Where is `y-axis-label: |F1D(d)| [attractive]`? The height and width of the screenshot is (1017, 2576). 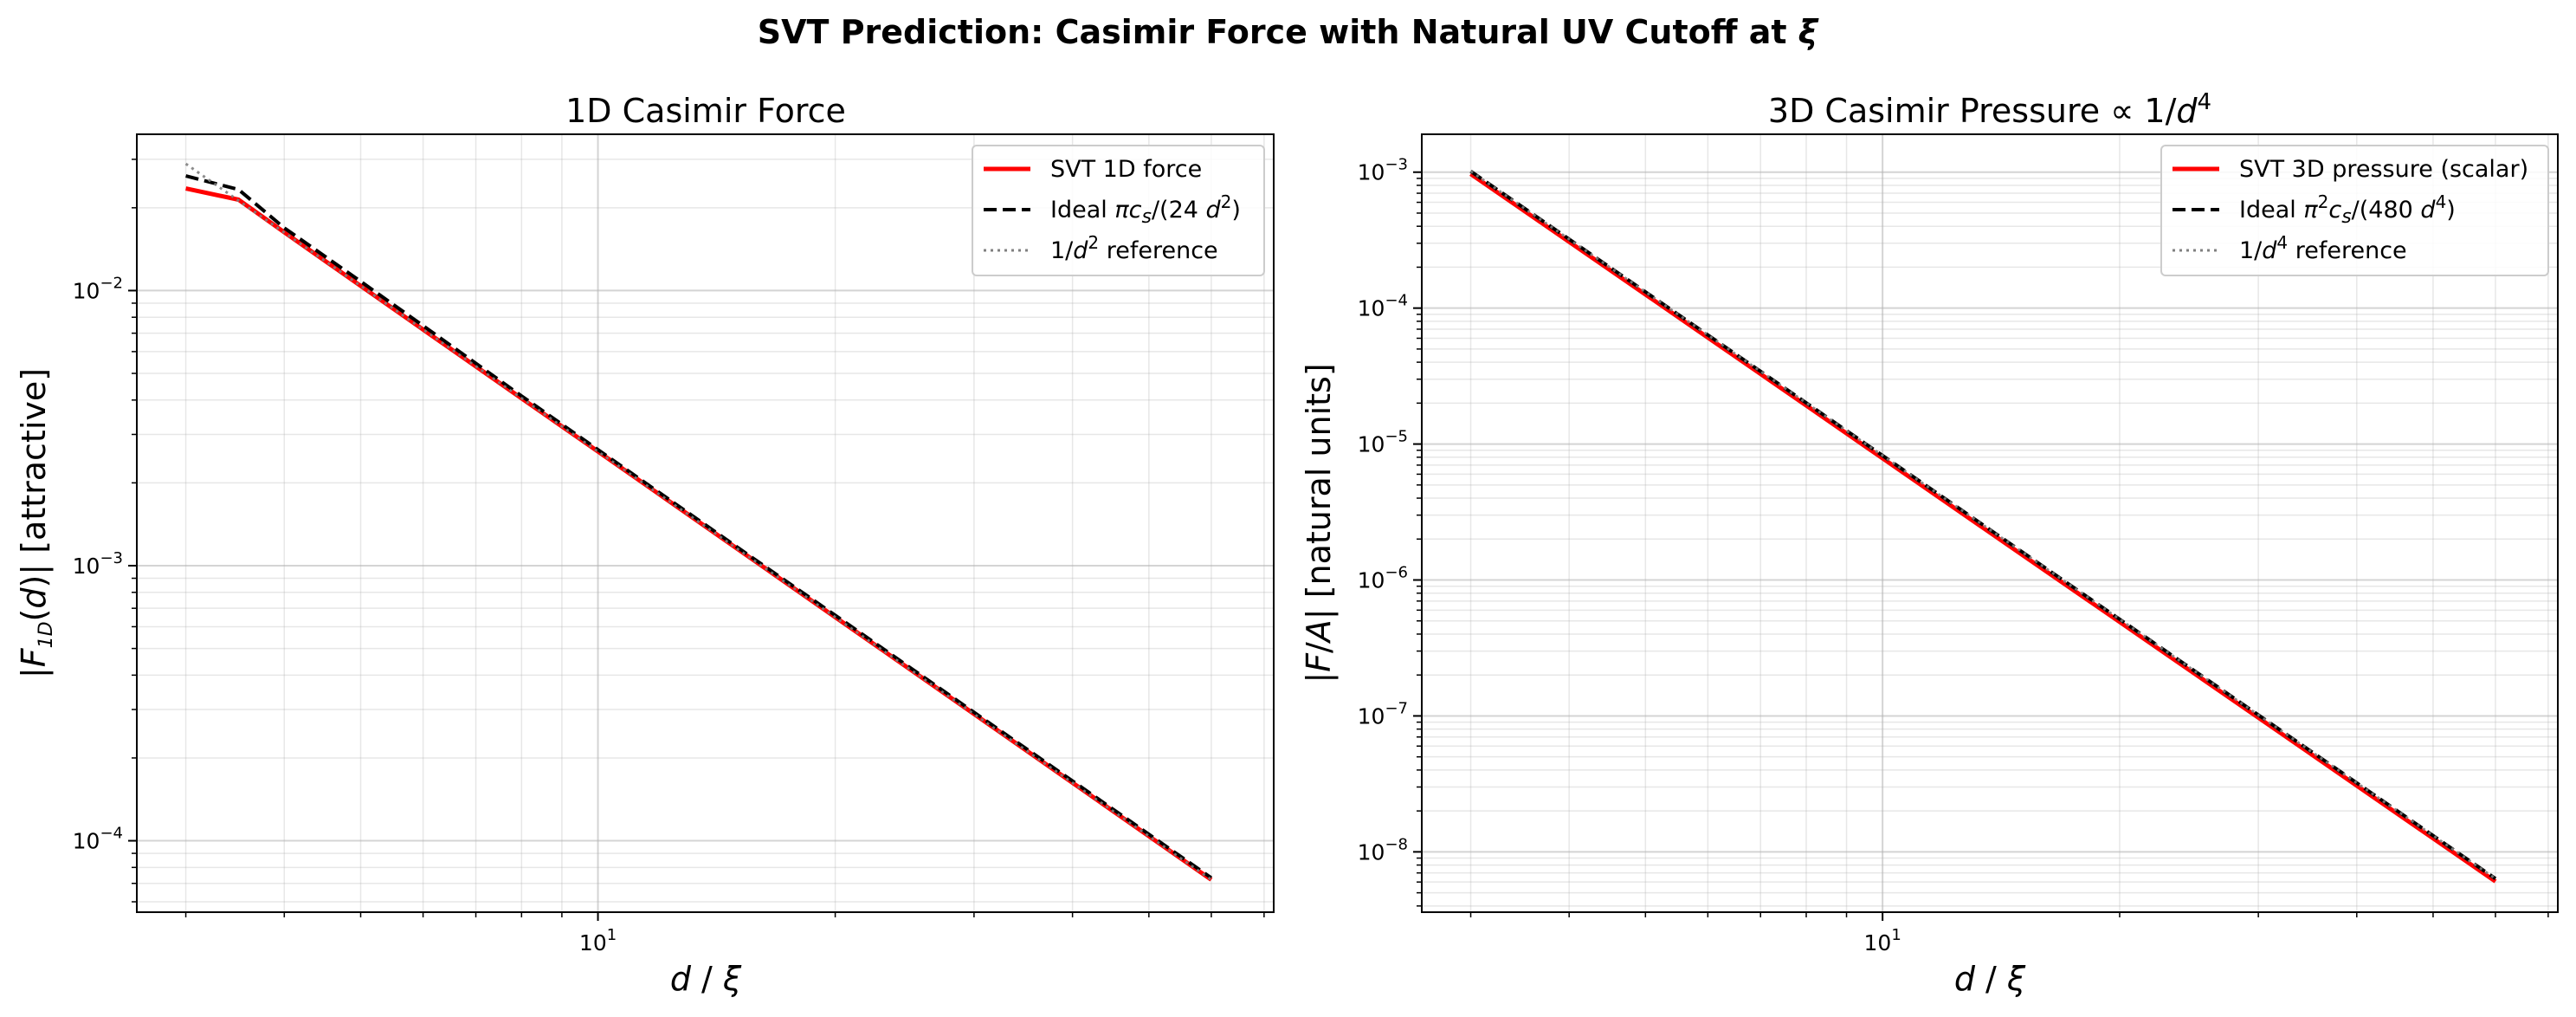 y-axis-label: |F1D(d)| [attractive] is located at coordinates (36, 523).